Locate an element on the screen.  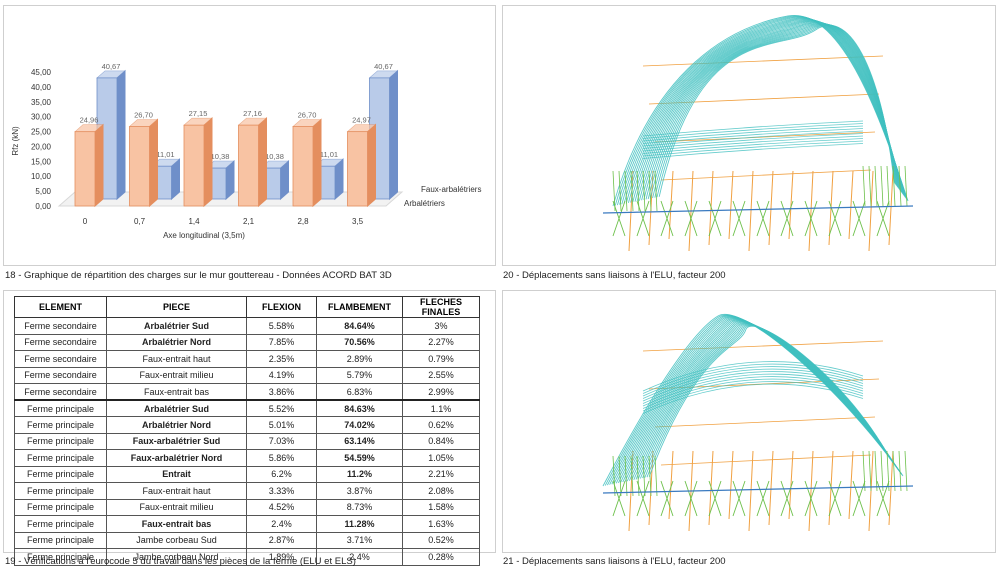
cell-flexion: 3.33% is located at coordinates (281, 491).